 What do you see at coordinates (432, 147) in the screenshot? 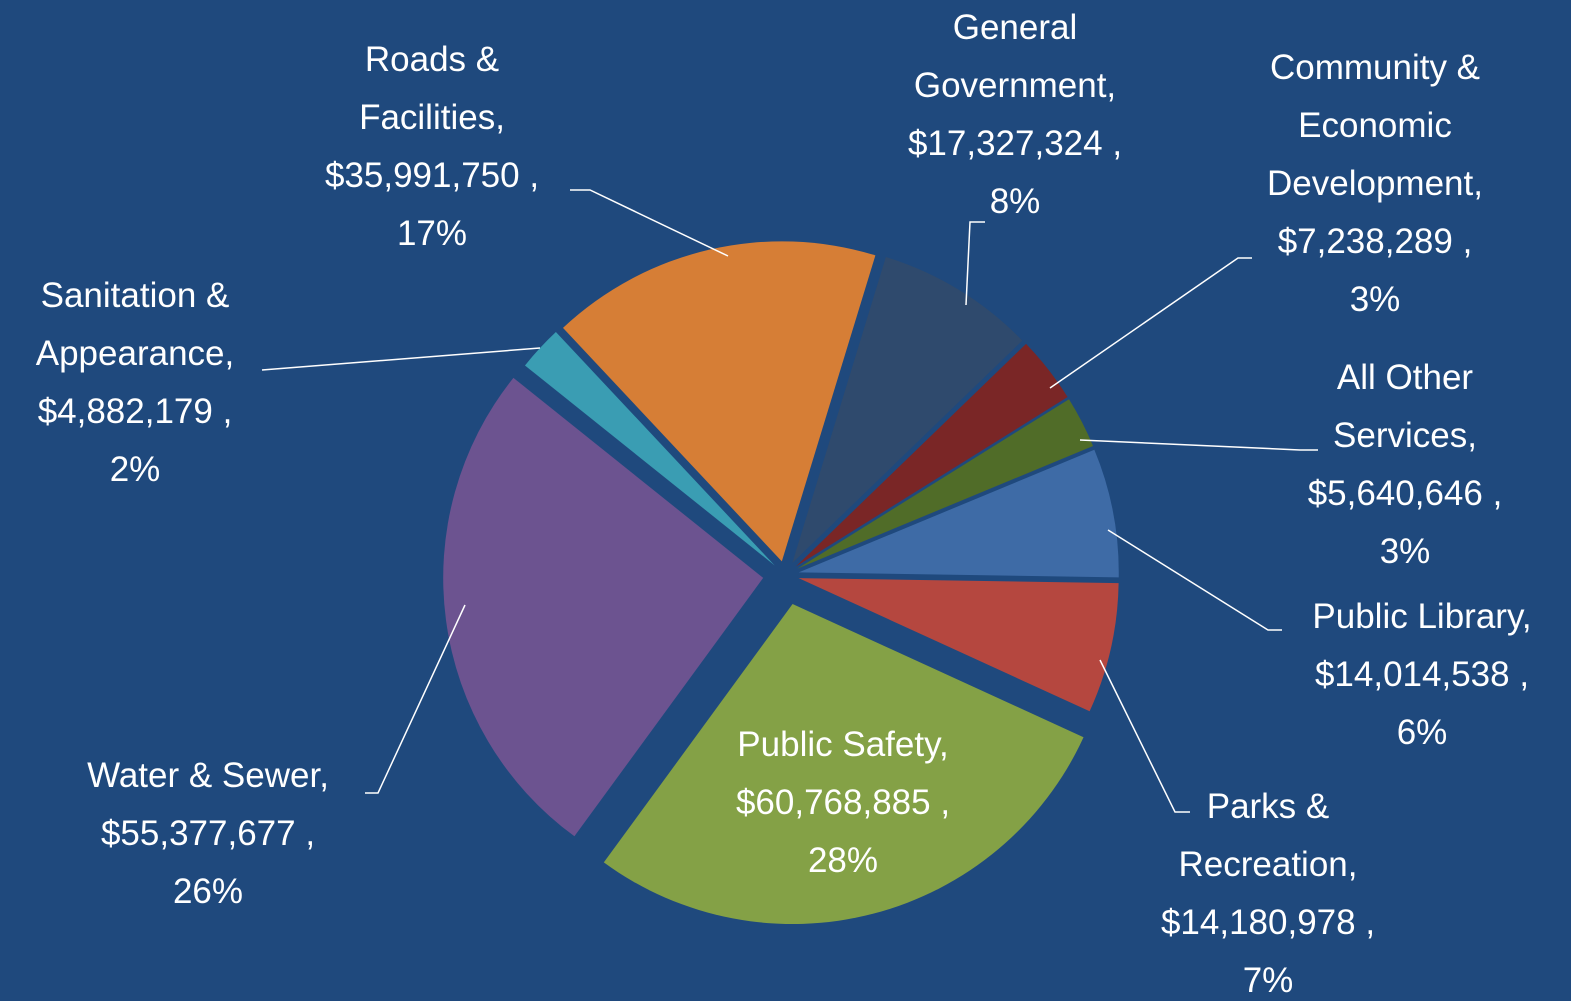
I see `data-label: Roads & Facilities, $35,991,750 , 17%` at bounding box center [432, 147].